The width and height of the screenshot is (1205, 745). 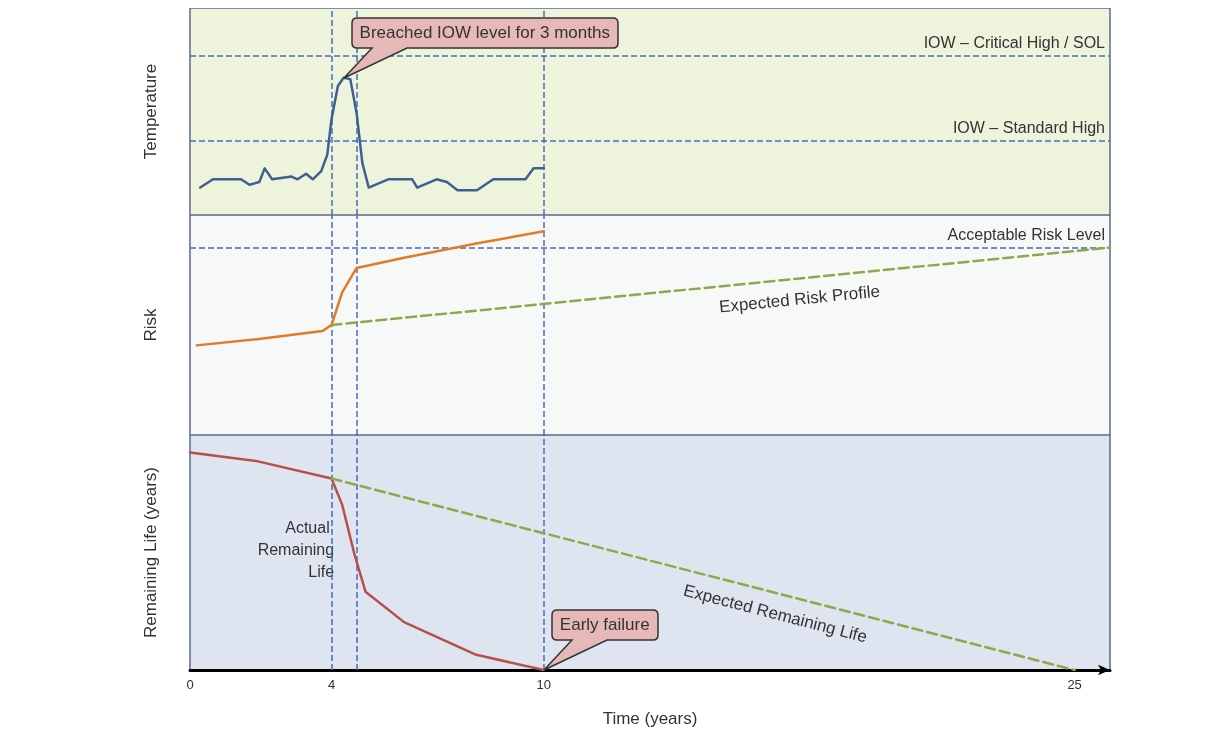 I want to click on y-axis-title: Temperature, so click(x=150, y=111).